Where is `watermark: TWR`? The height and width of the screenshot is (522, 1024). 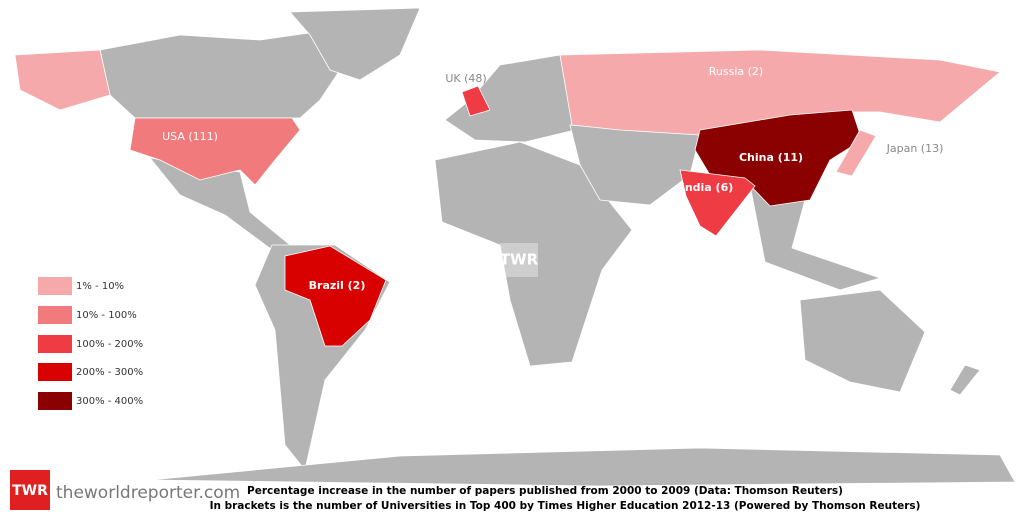 watermark: TWR is located at coordinates (519, 260).